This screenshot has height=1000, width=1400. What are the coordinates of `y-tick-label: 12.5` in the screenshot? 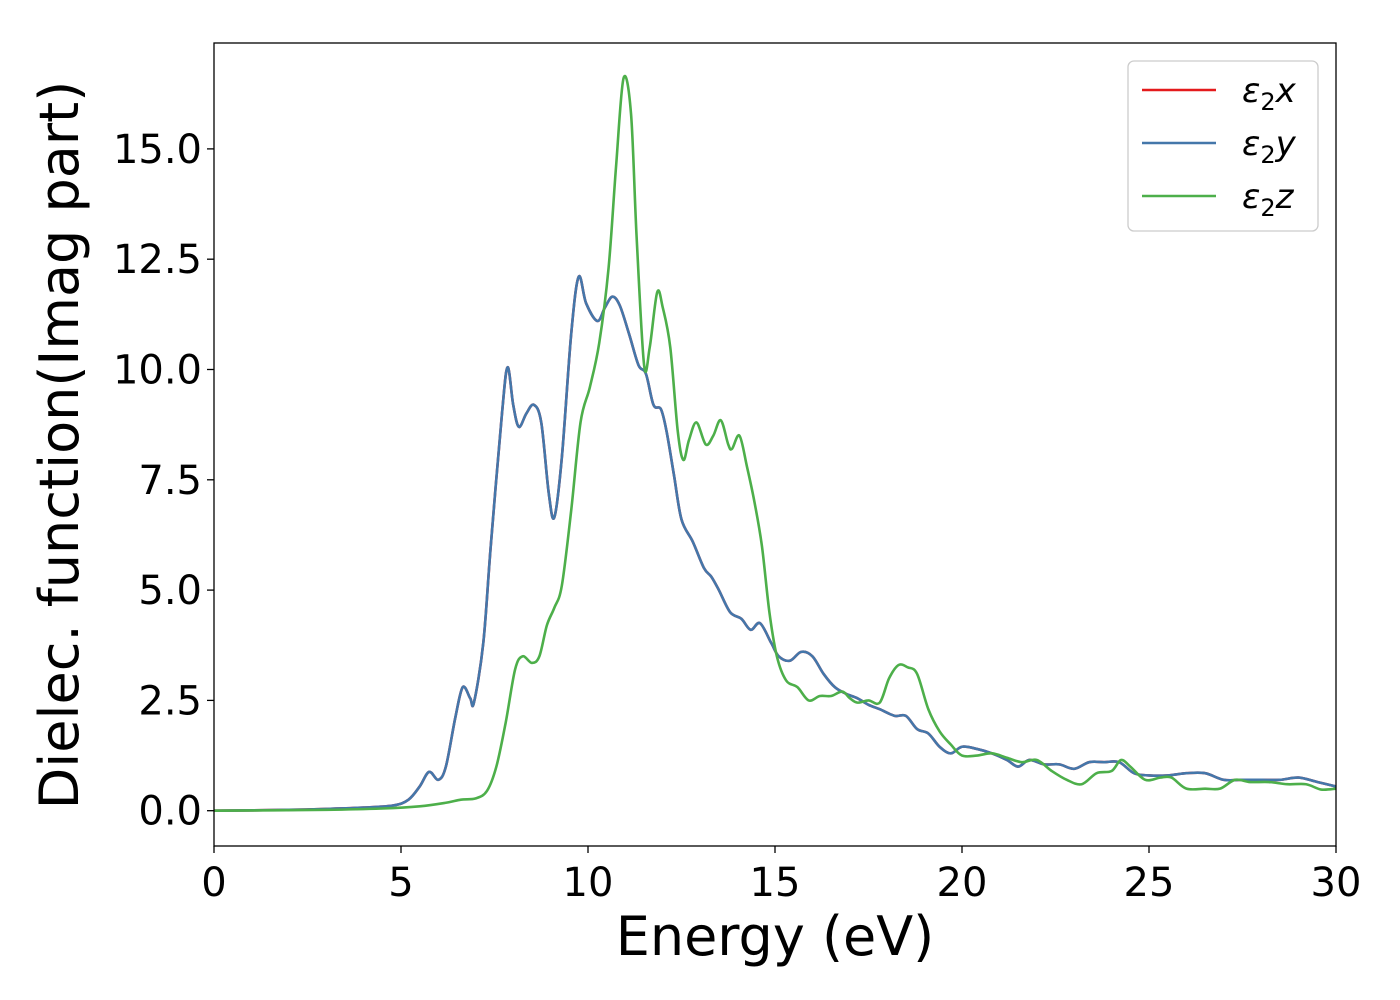 It's located at (157, 260).